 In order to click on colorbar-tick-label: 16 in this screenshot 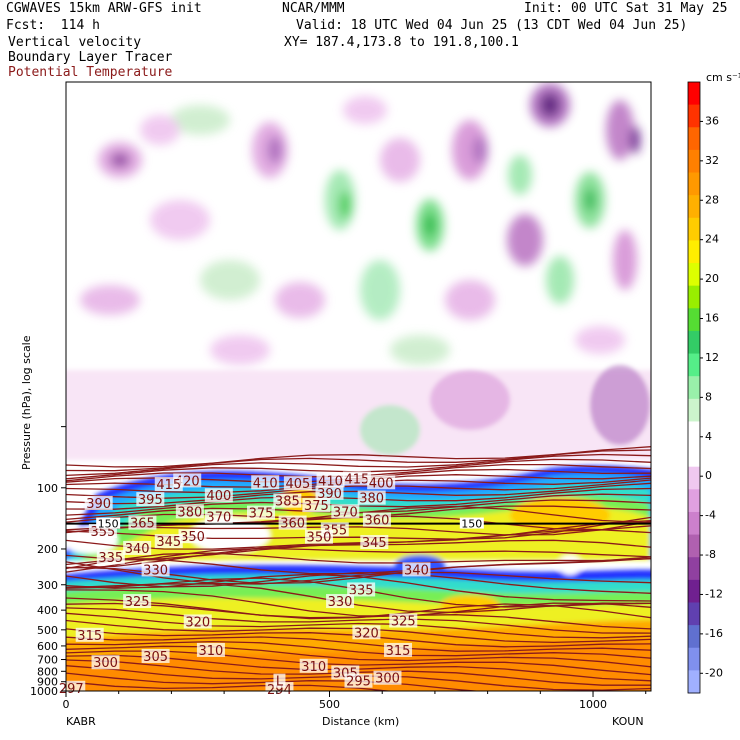, I will do `click(712, 318)`.